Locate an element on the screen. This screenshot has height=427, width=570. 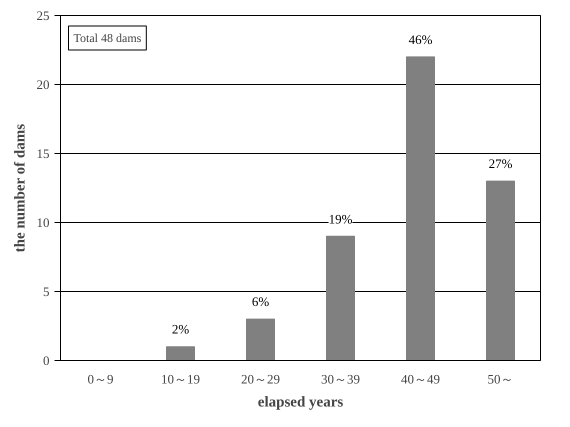
x-tick-label: 0～9 is located at coordinates (101, 379).